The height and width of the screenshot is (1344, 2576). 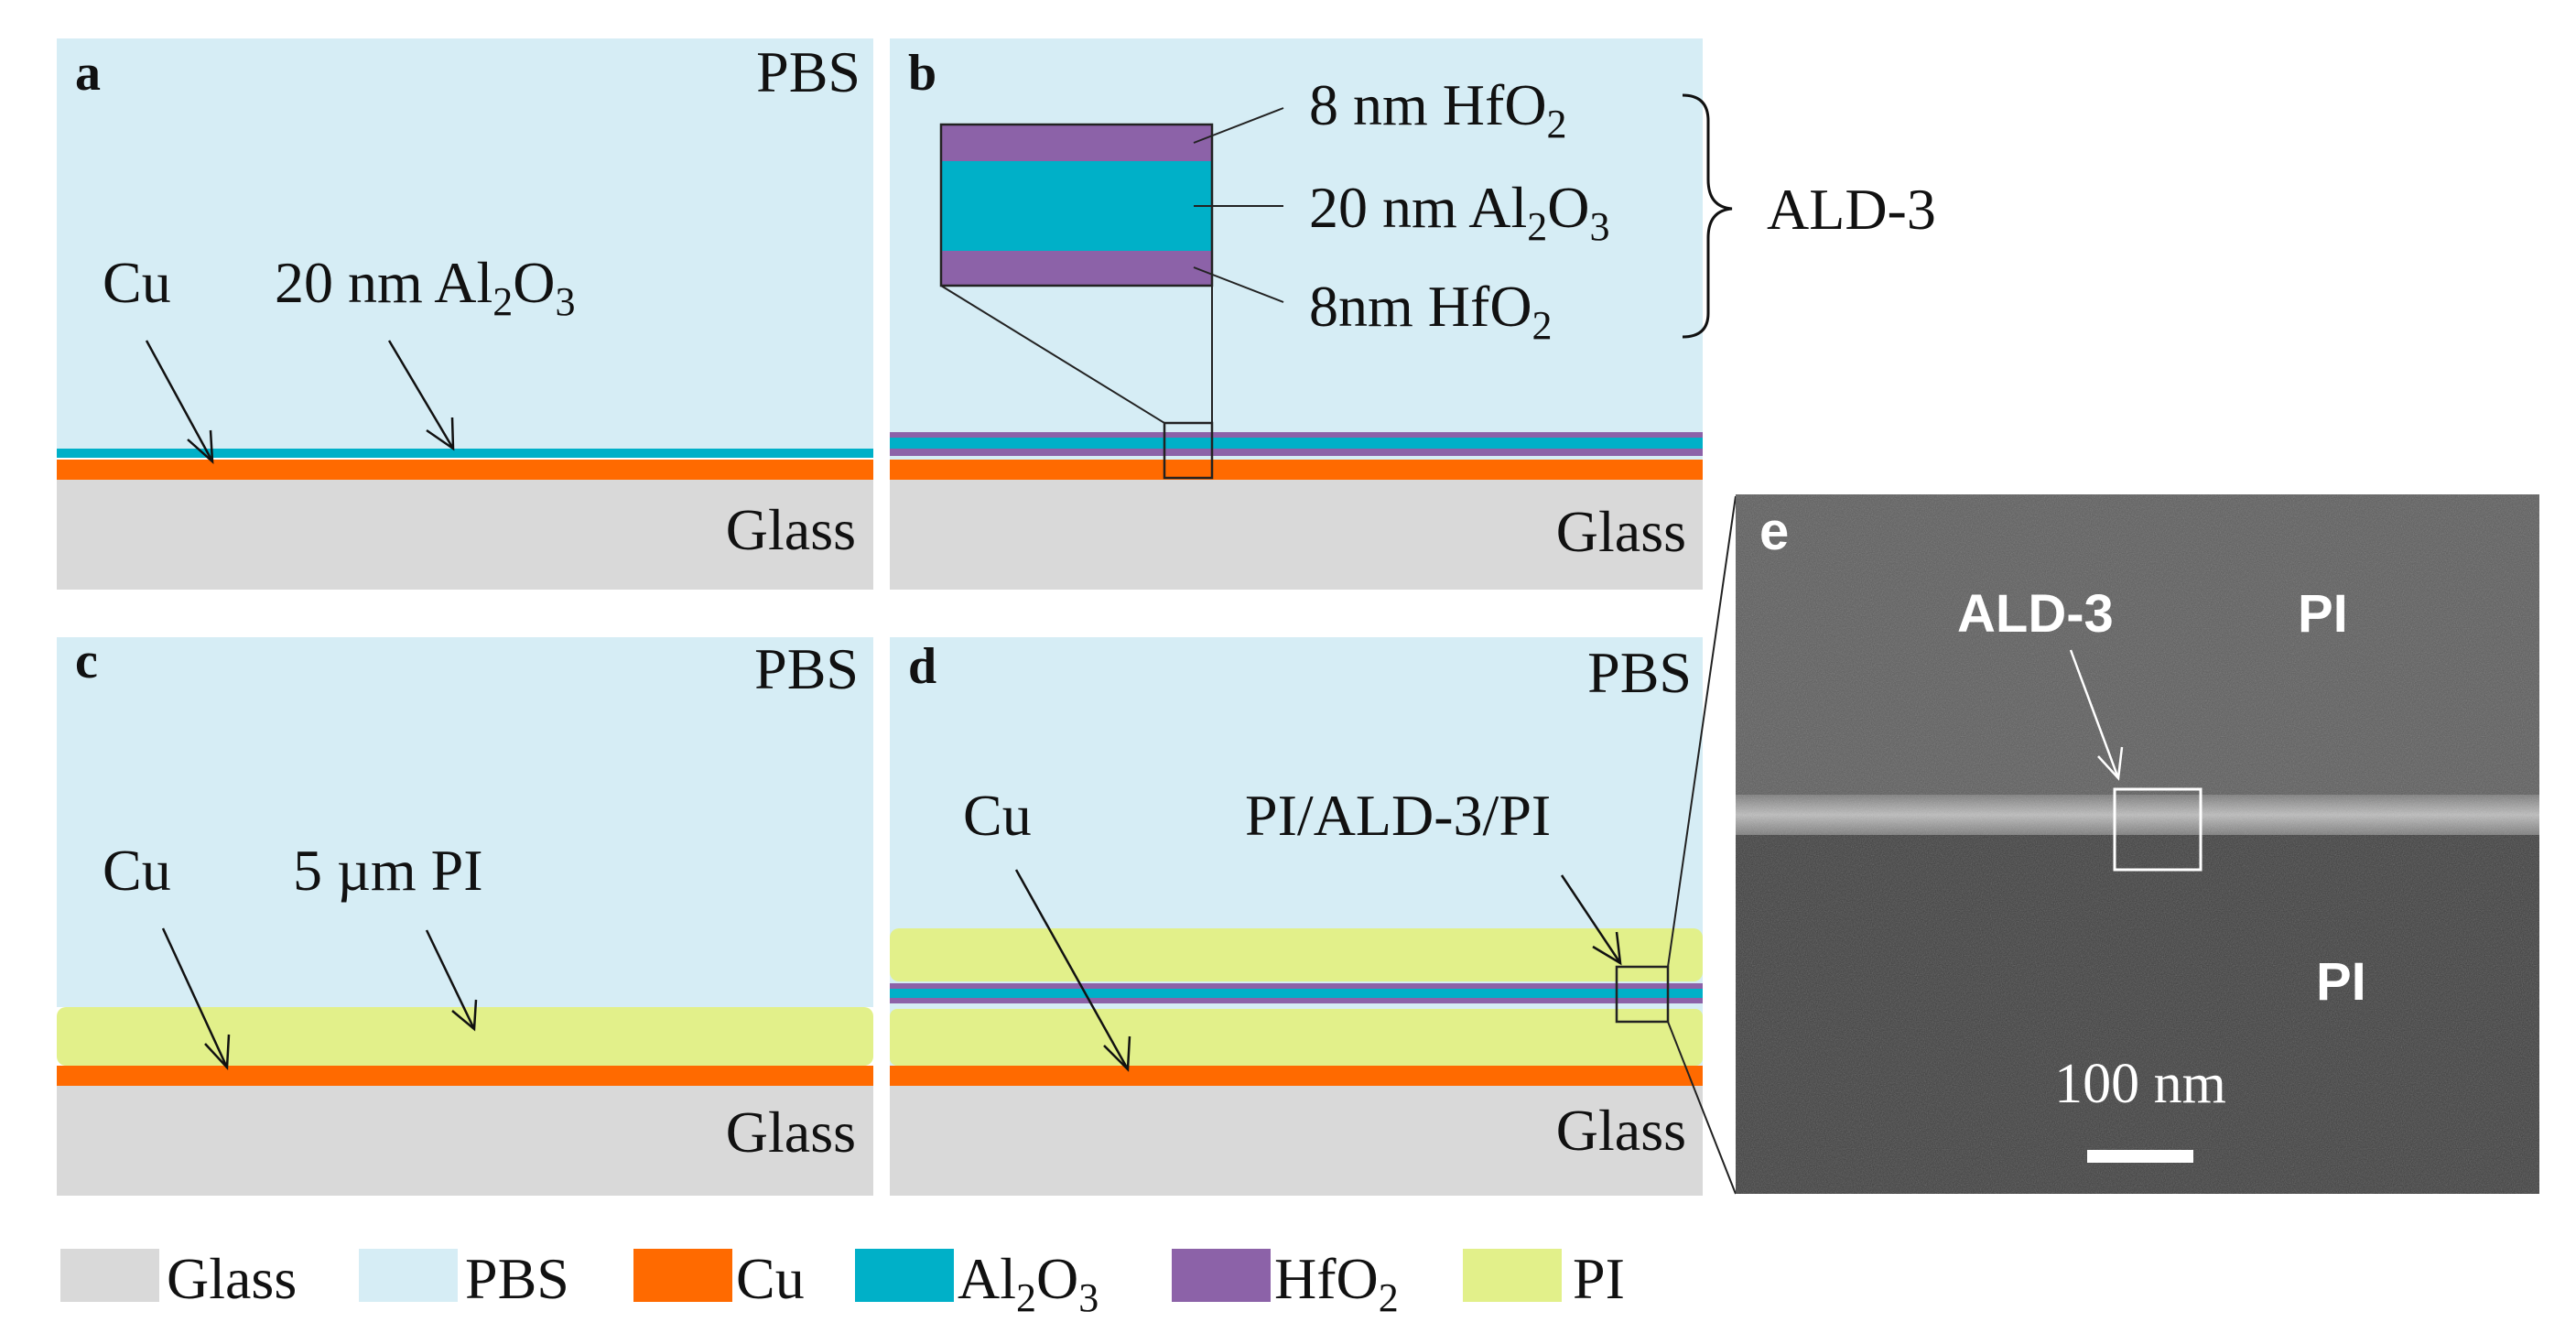 I want to click on pi-top-label: PI, so click(x=2323, y=614).